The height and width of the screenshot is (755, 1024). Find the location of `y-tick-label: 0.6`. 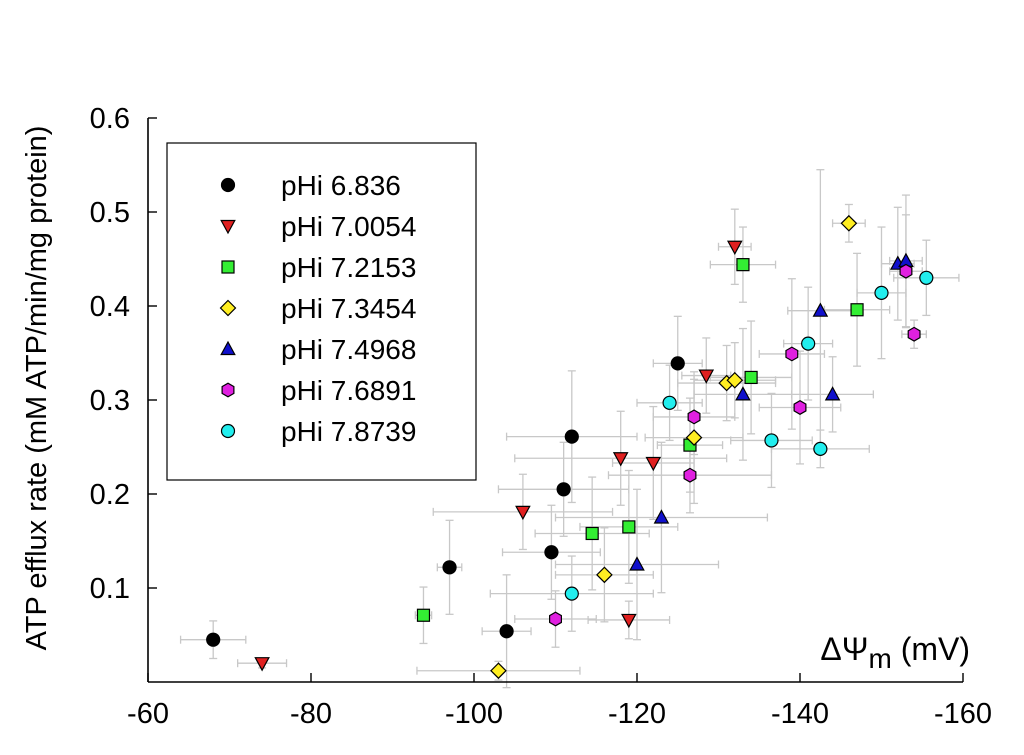

y-tick-label: 0.6 is located at coordinates (110, 119).